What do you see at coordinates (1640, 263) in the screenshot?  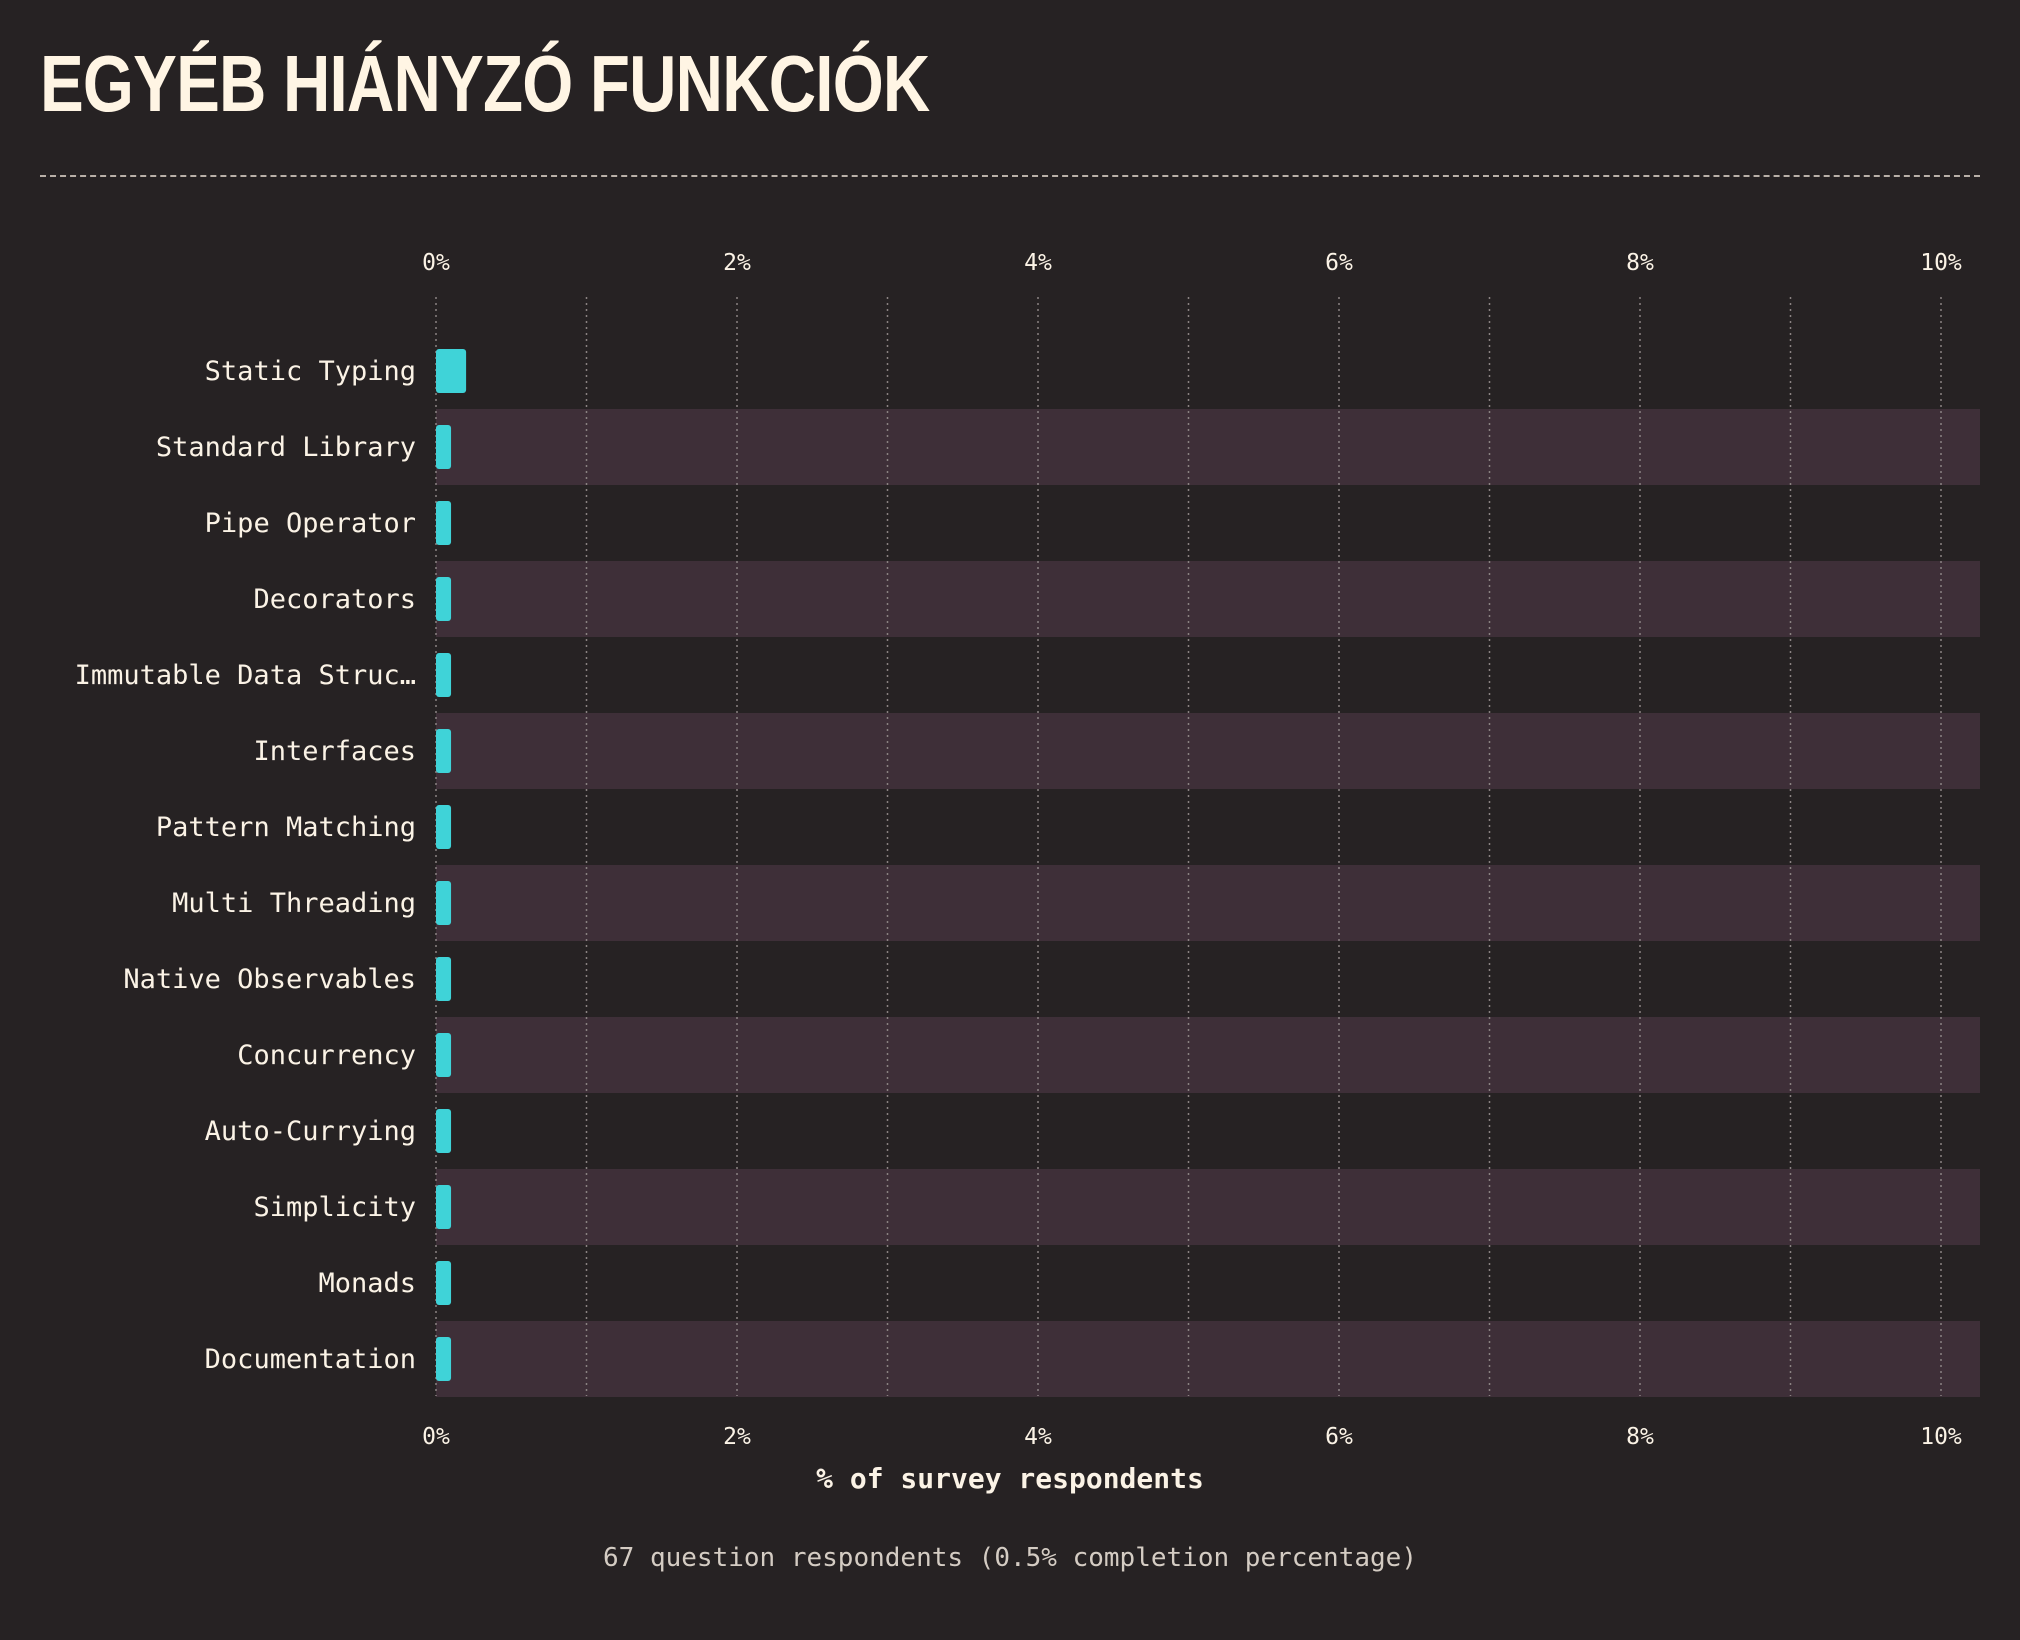 I see `x-tick-label-top: 8%` at bounding box center [1640, 263].